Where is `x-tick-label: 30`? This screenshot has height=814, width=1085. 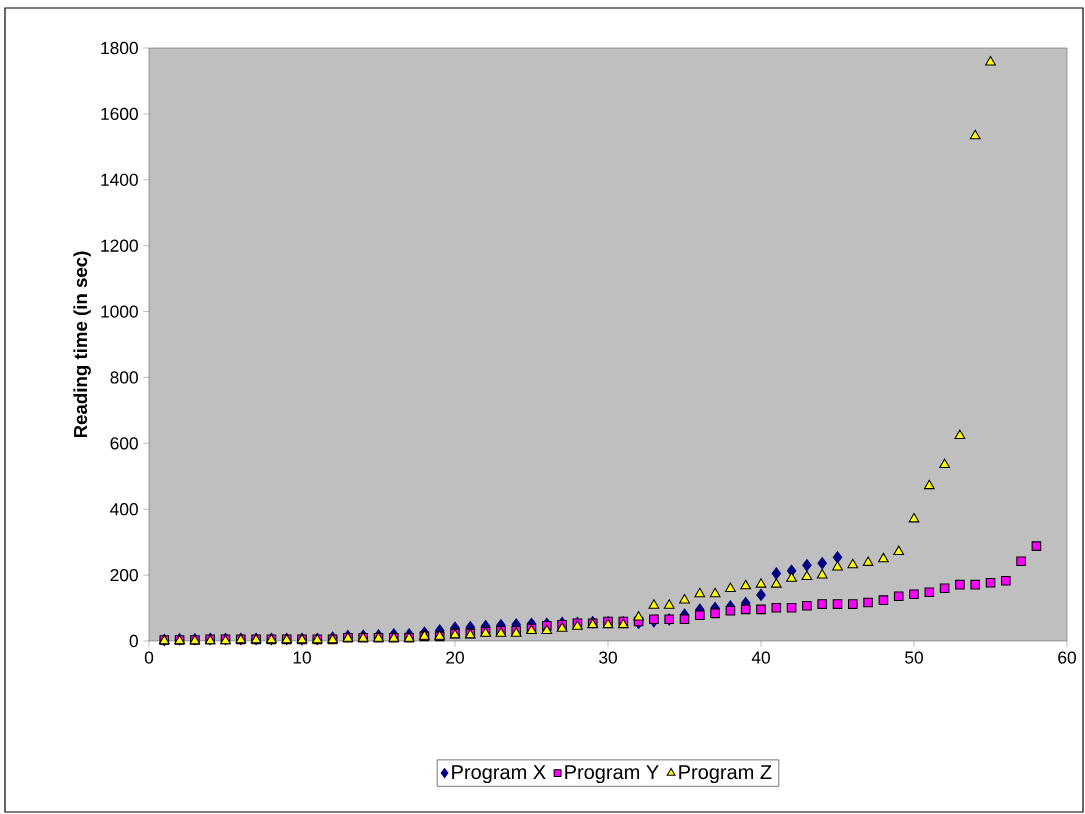
x-tick-label: 30 is located at coordinates (608, 657).